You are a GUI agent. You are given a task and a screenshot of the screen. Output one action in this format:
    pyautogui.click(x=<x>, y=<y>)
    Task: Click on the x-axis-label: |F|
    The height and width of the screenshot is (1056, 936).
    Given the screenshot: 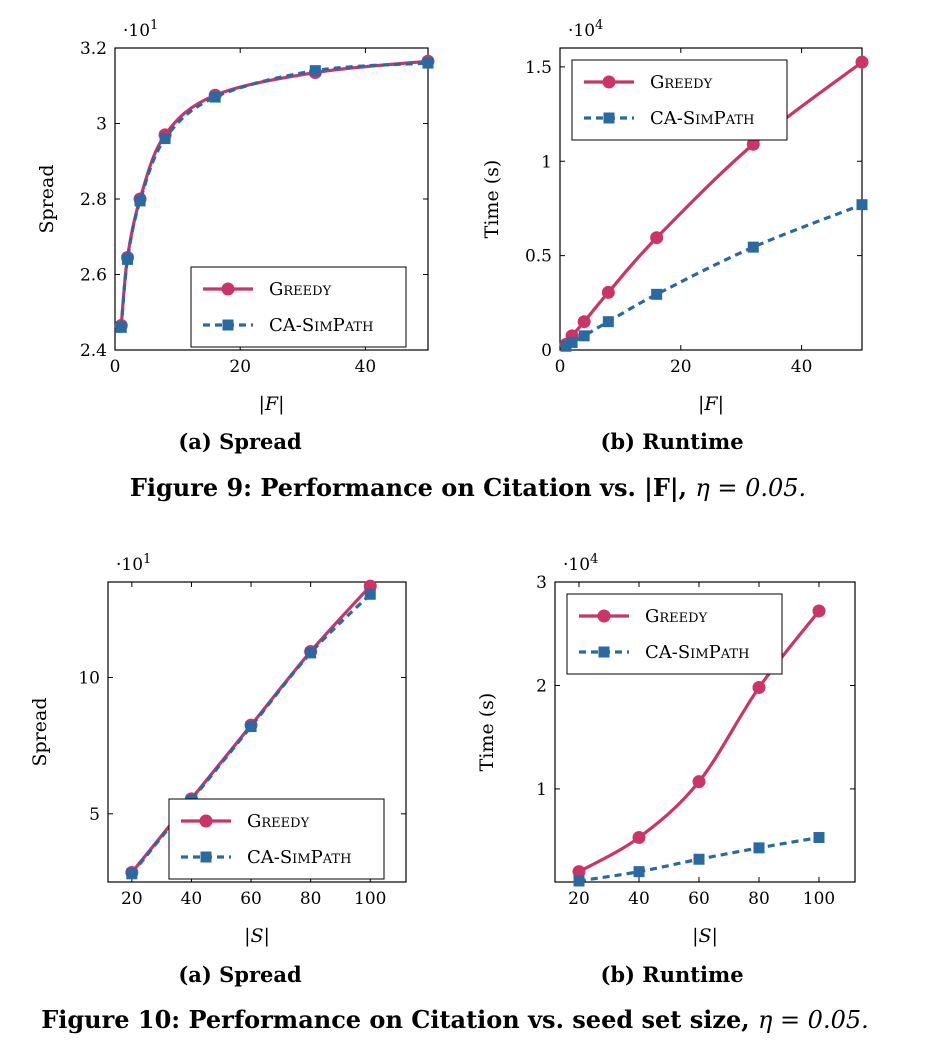 What is the action you would take?
    pyautogui.click(x=711, y=404)
    